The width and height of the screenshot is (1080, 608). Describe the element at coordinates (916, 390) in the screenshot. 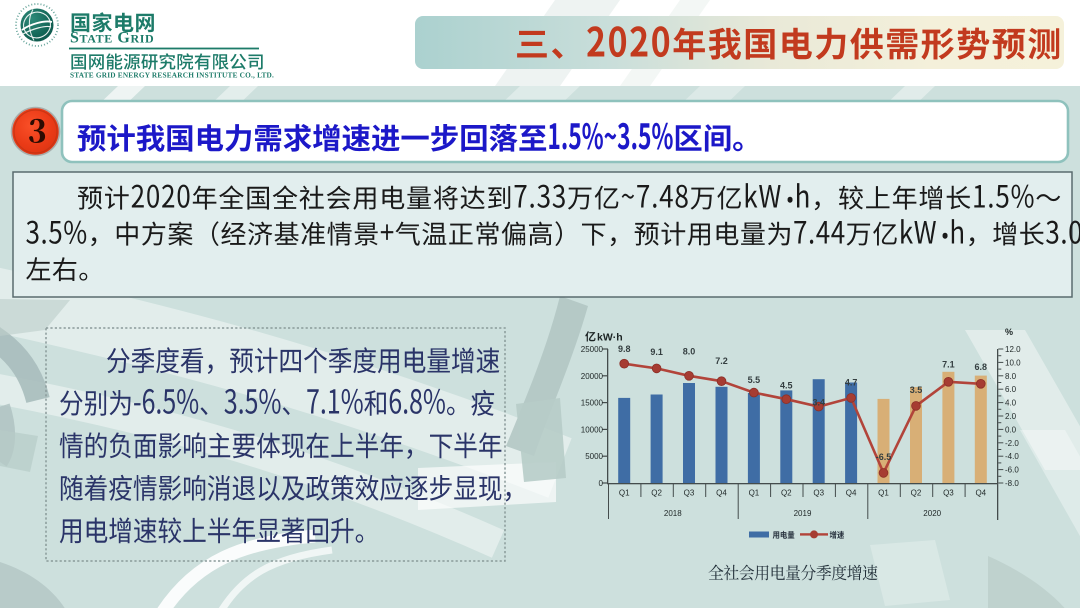

I see `svg-text: 3.5` at that location.